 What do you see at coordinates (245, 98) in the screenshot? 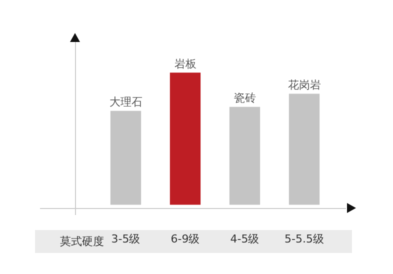
I see `annotation: 瓷砖` at bounding box center [245, 98].